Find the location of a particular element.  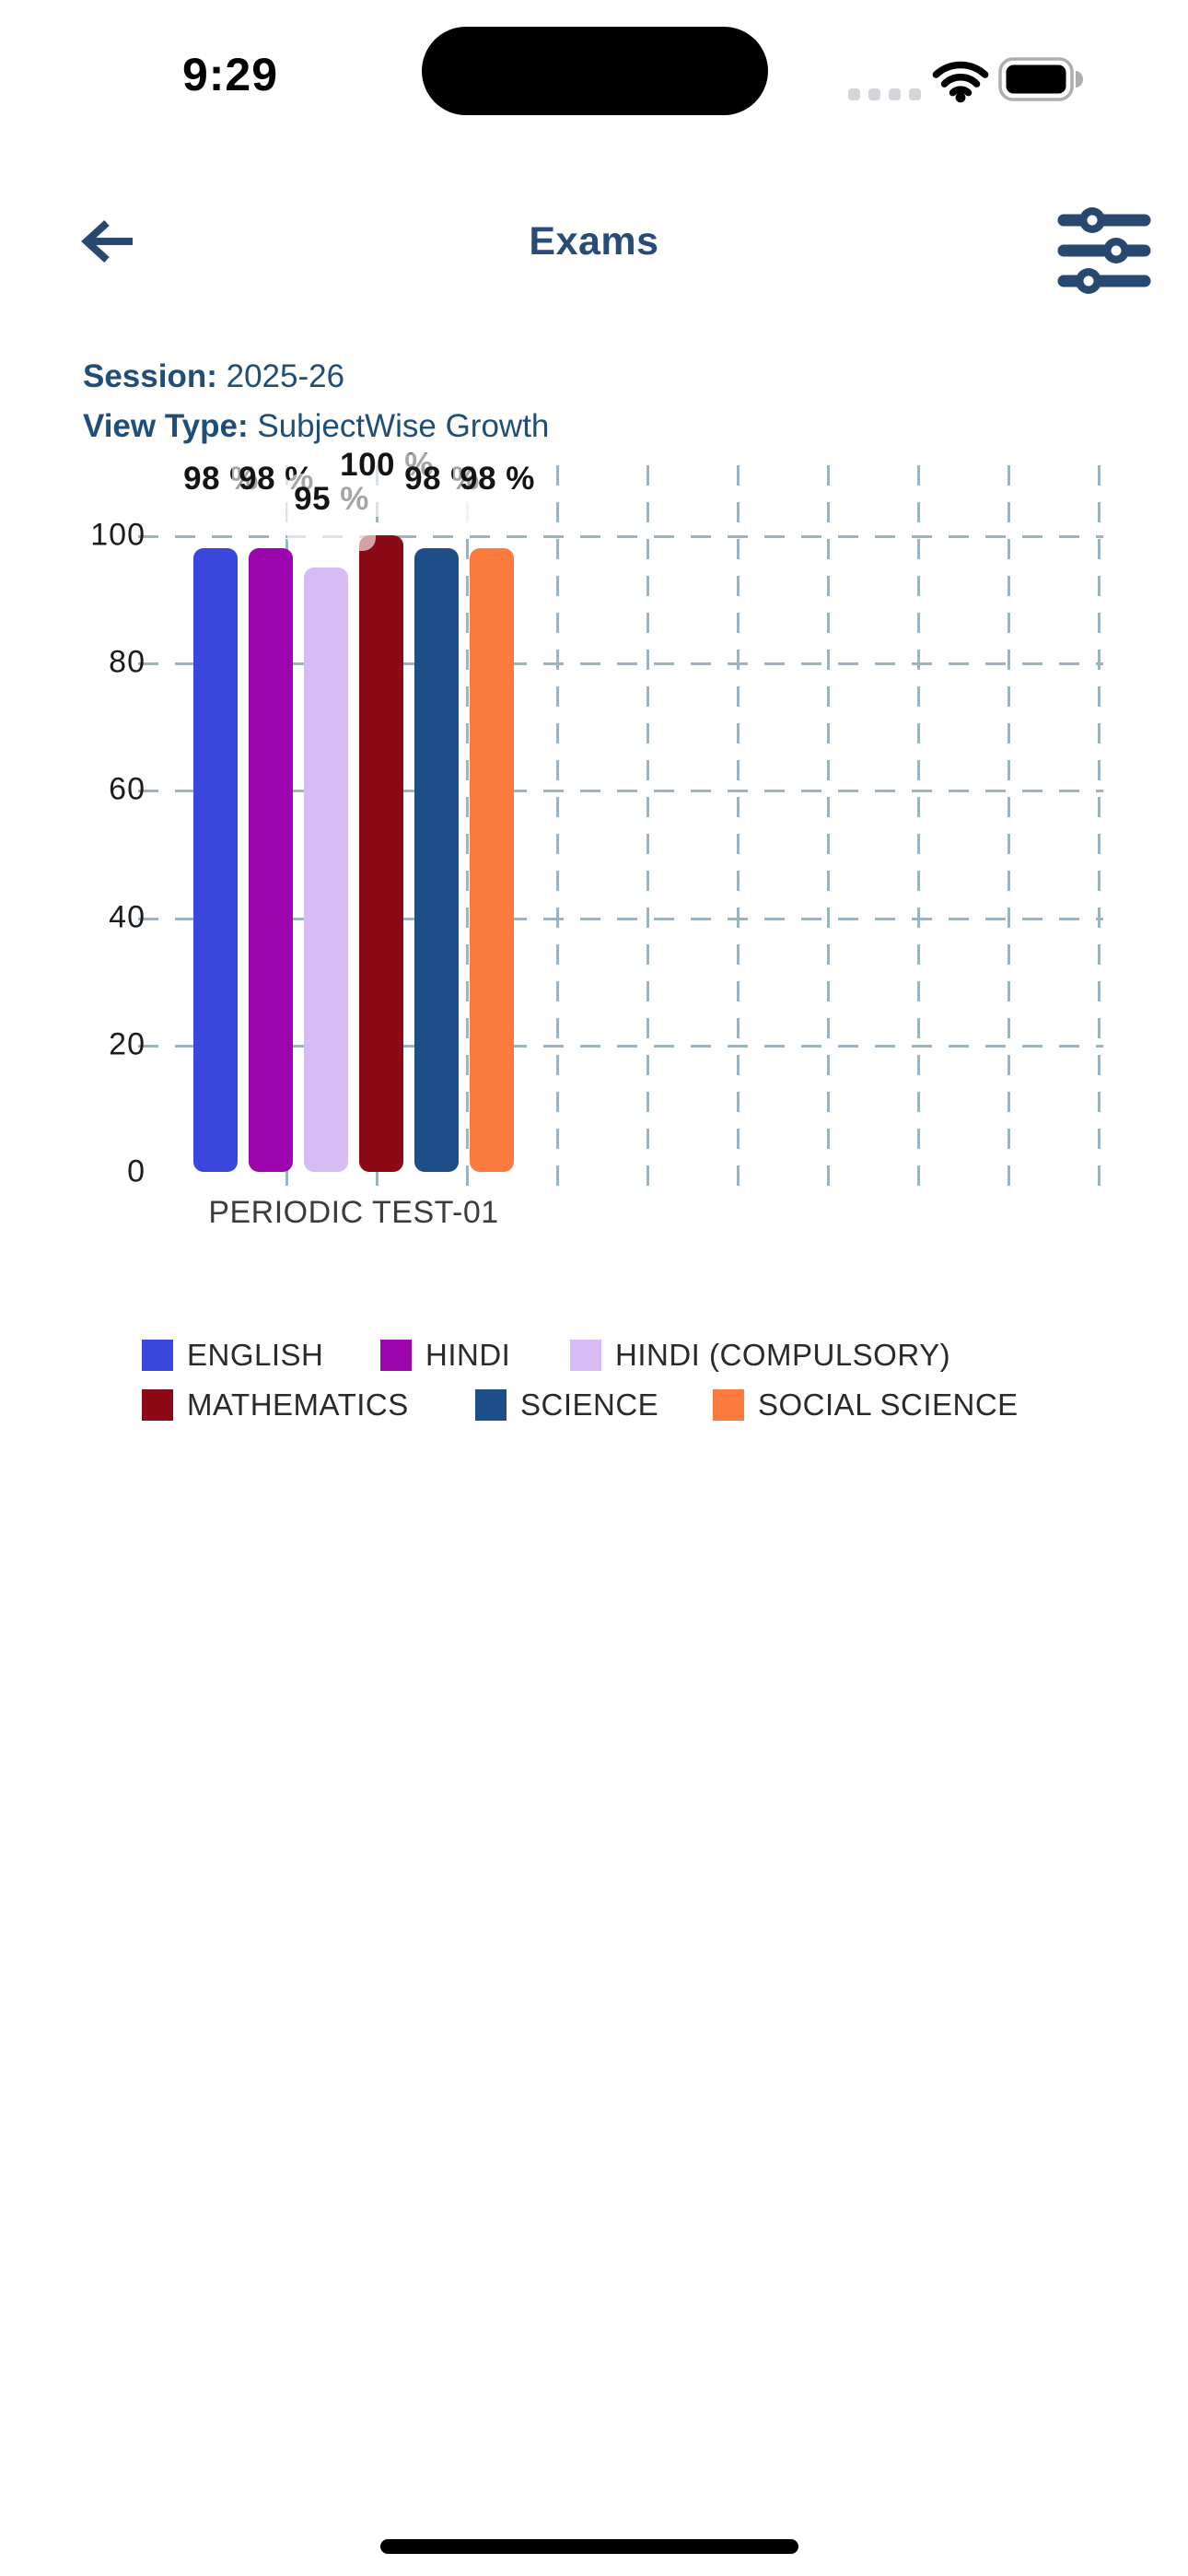

session-row: Session: 2025-26 is located at coordinates (316, 377).